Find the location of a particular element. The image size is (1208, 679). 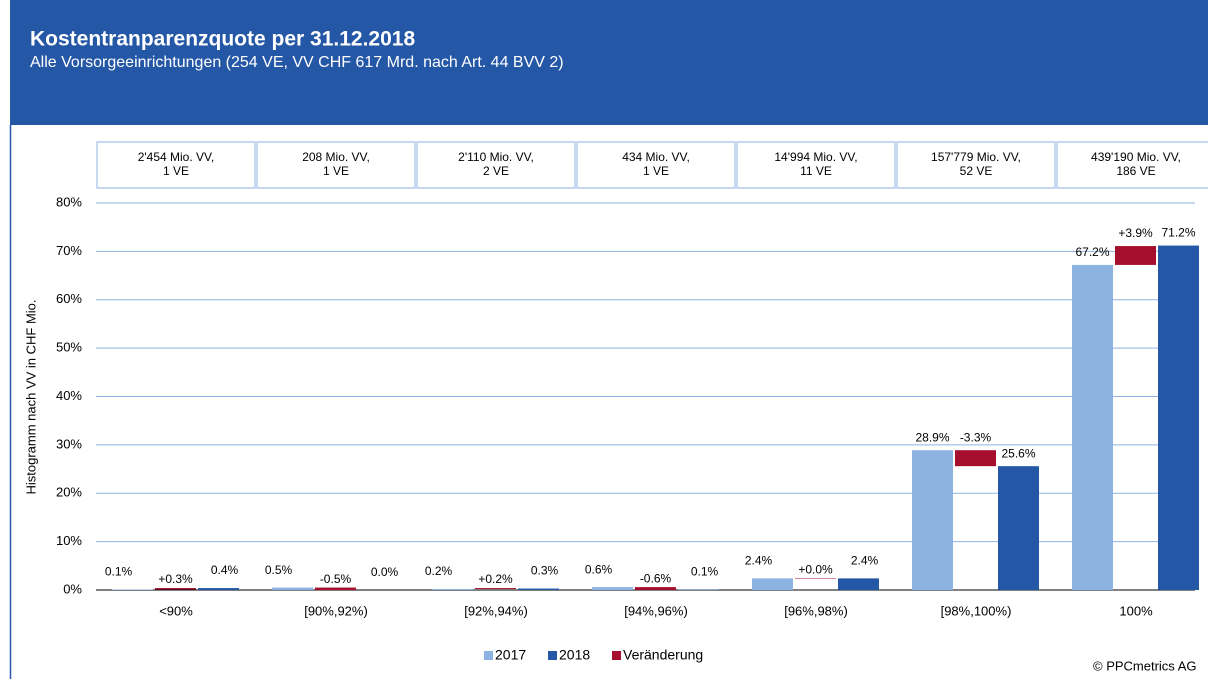

chart-title: Kostentranparenzquote per 31.12.2018 is located at coordinates (222, 39).